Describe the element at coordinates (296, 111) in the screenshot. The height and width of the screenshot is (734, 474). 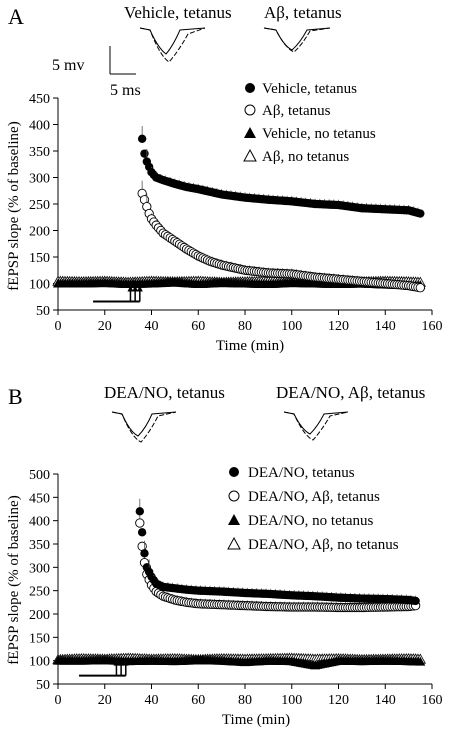
I see `legend-label: Aβ, tetanus` at that location.